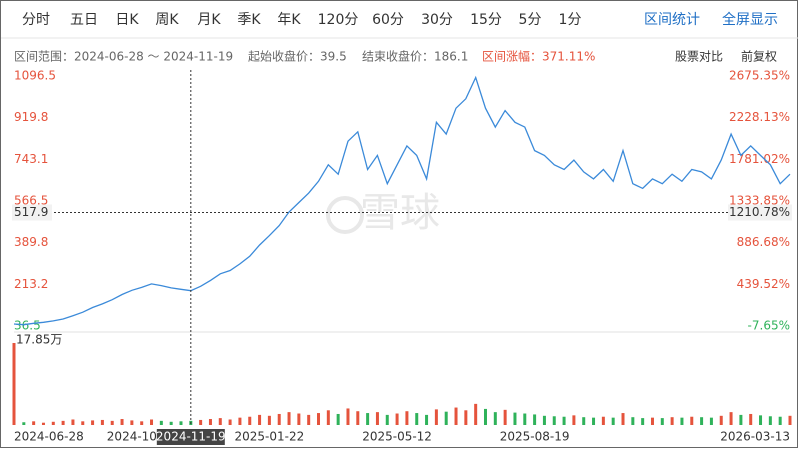 Image resolution: width=799 pixels, height=449 pixels. What do you see at coordinates (209, 20) in the screenshot?
I see `tab: 月K` at bounding box center [209, 20].